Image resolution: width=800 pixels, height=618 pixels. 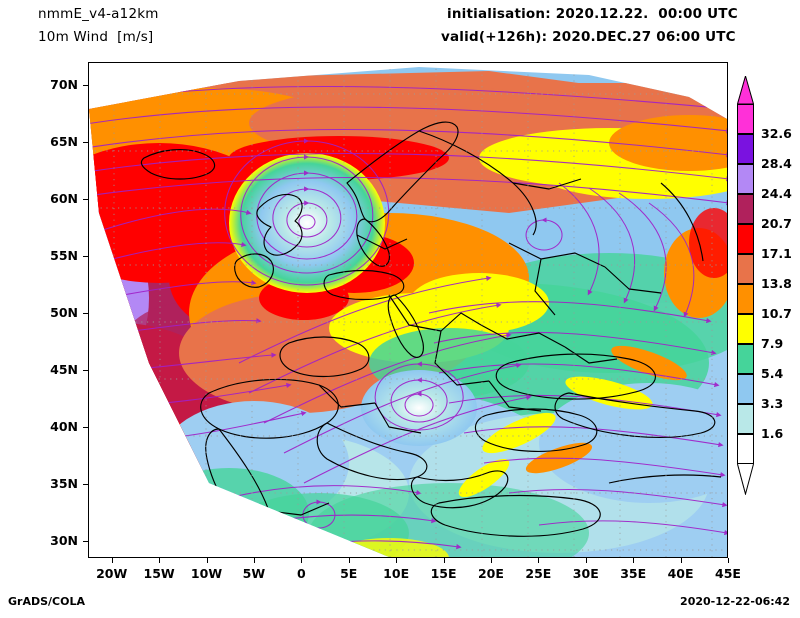 I want to click on colorbar: 1.6 3.3 5.4 7.9 10.7 13.8 17.1 20.7 24.4 28.4 32.6, so click(x=764, y=285).